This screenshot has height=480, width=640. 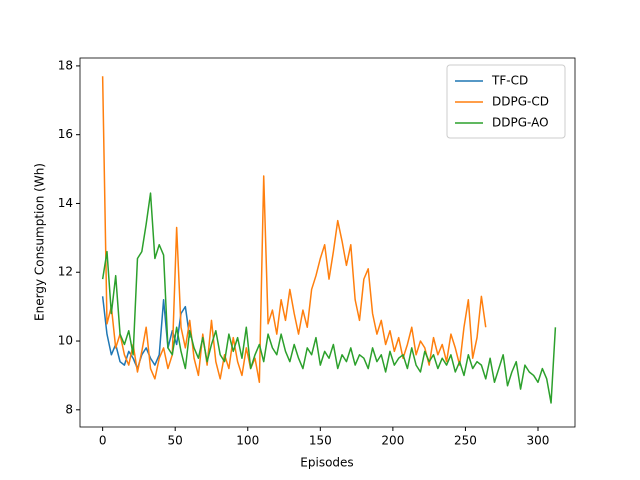 I want to click on x-axis-label: Episodes, so click(x=326, y=463).